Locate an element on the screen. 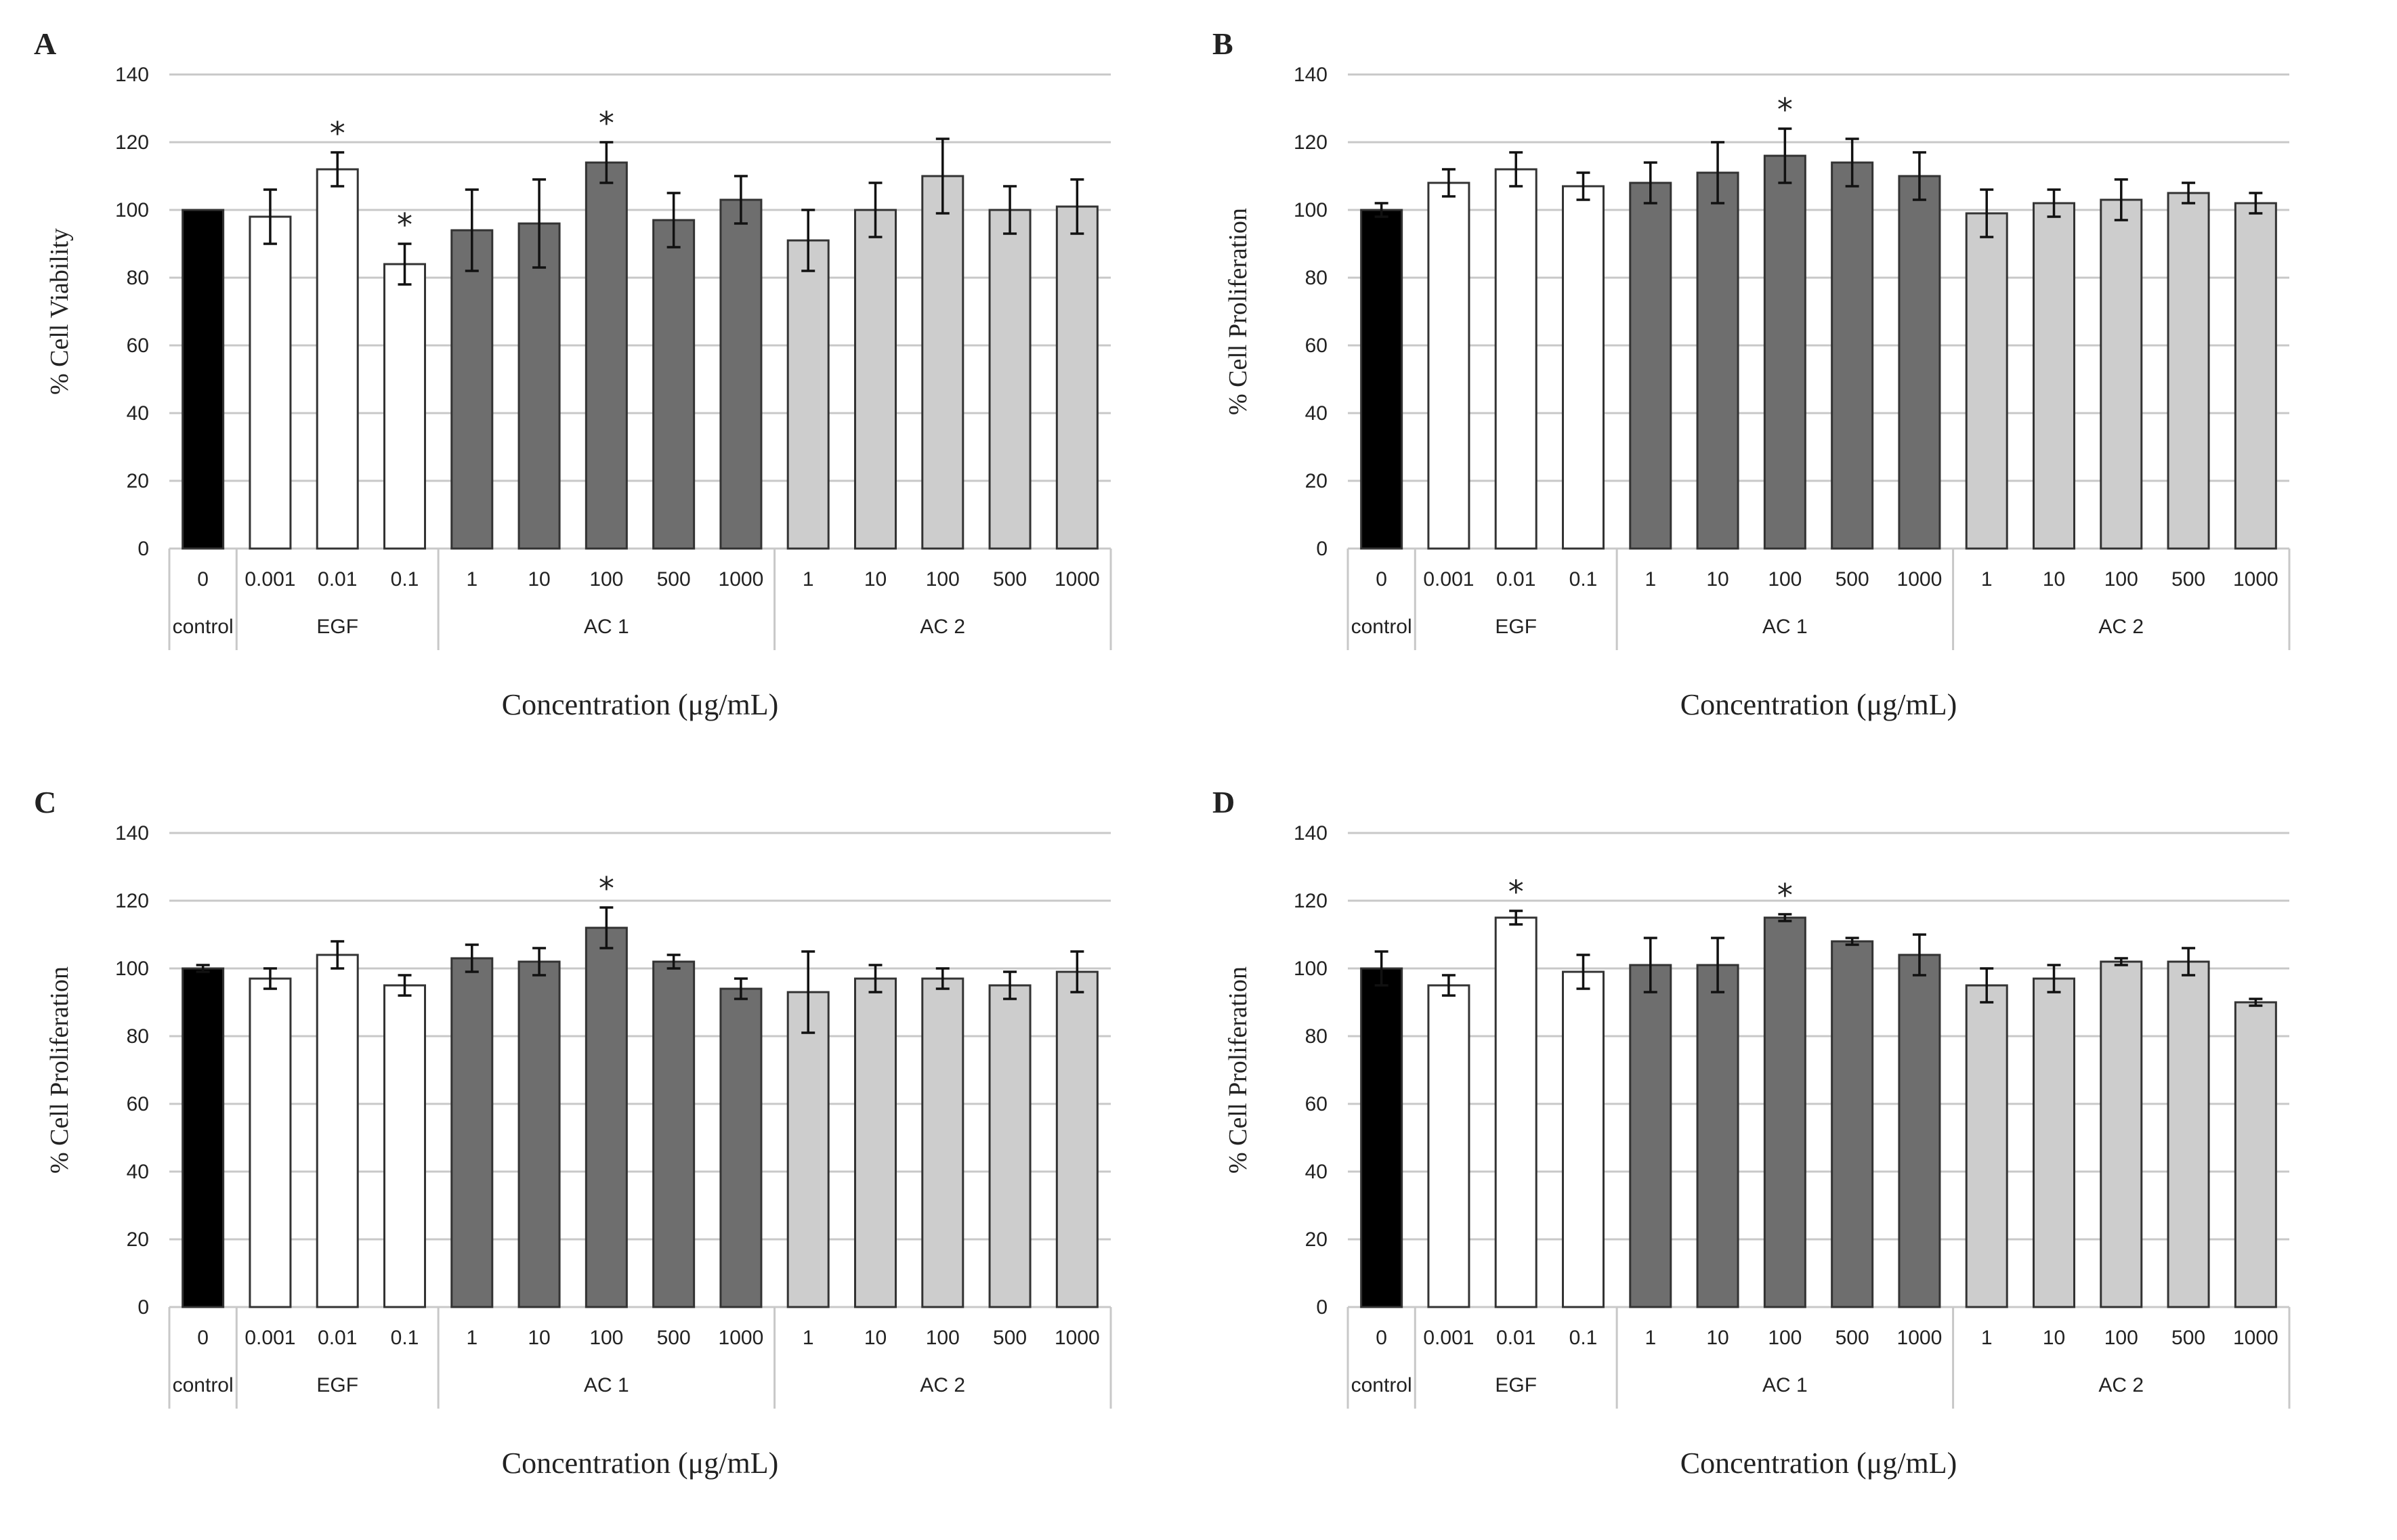 This screenshot has height=1540, width=2397. y-tick-label: 60 is located at coordinates (1316, 1104).